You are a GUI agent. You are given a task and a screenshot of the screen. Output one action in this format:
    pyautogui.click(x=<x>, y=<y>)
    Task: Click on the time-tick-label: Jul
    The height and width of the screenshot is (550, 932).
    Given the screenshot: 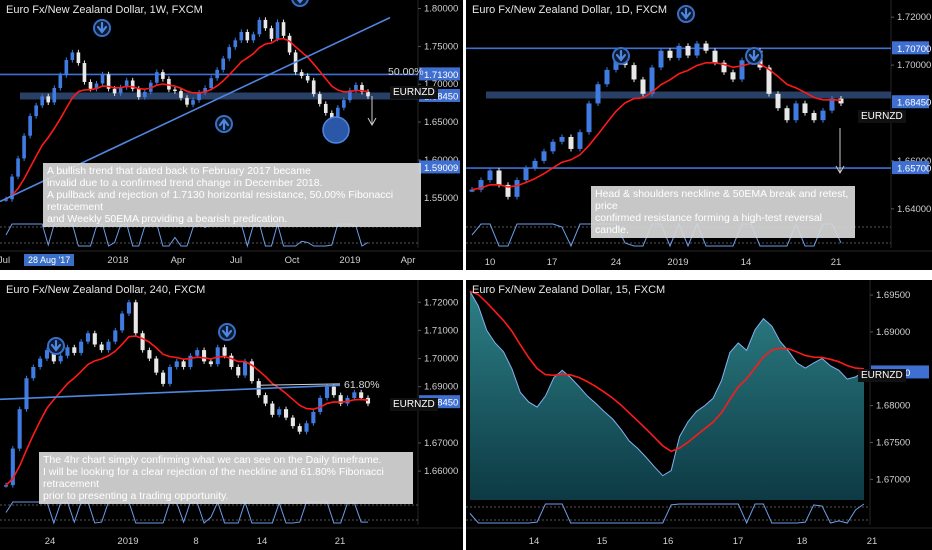 What is the action you would take?
    pyautogui.click(x=5, y=260)
    